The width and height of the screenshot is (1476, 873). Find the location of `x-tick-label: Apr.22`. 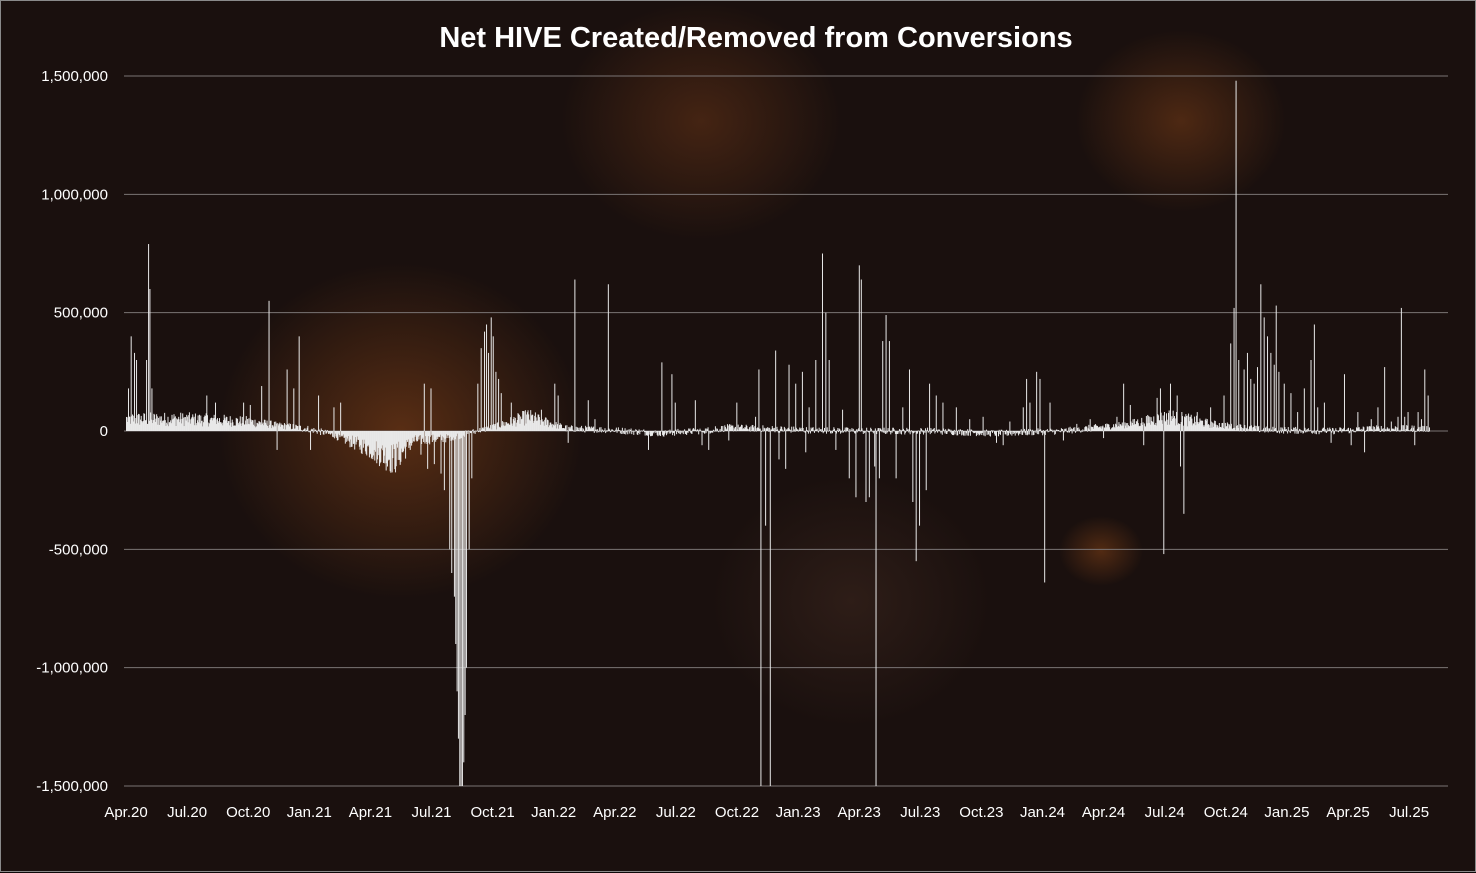

x-tick-label: Apr.22 is located at coordinates (614, 812).